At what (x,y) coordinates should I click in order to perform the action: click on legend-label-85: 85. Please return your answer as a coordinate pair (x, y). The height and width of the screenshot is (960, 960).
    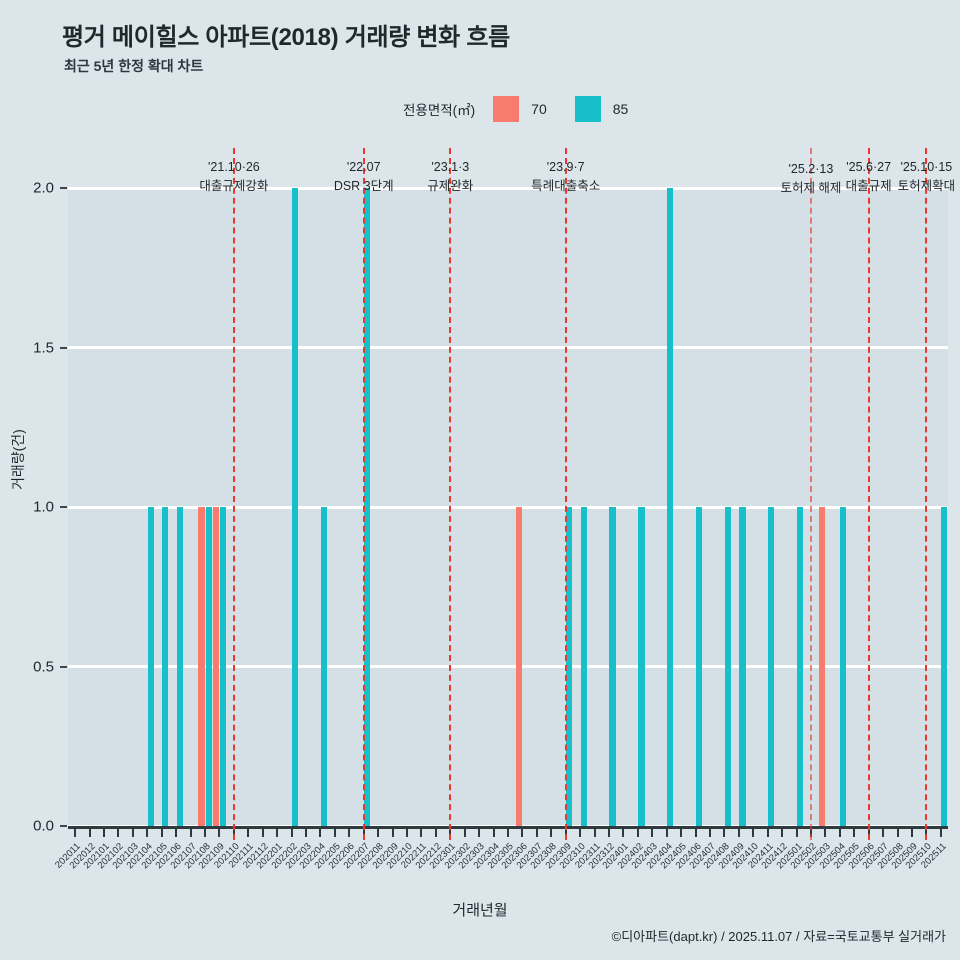
    Looking at the image, I should click on (620, 109).